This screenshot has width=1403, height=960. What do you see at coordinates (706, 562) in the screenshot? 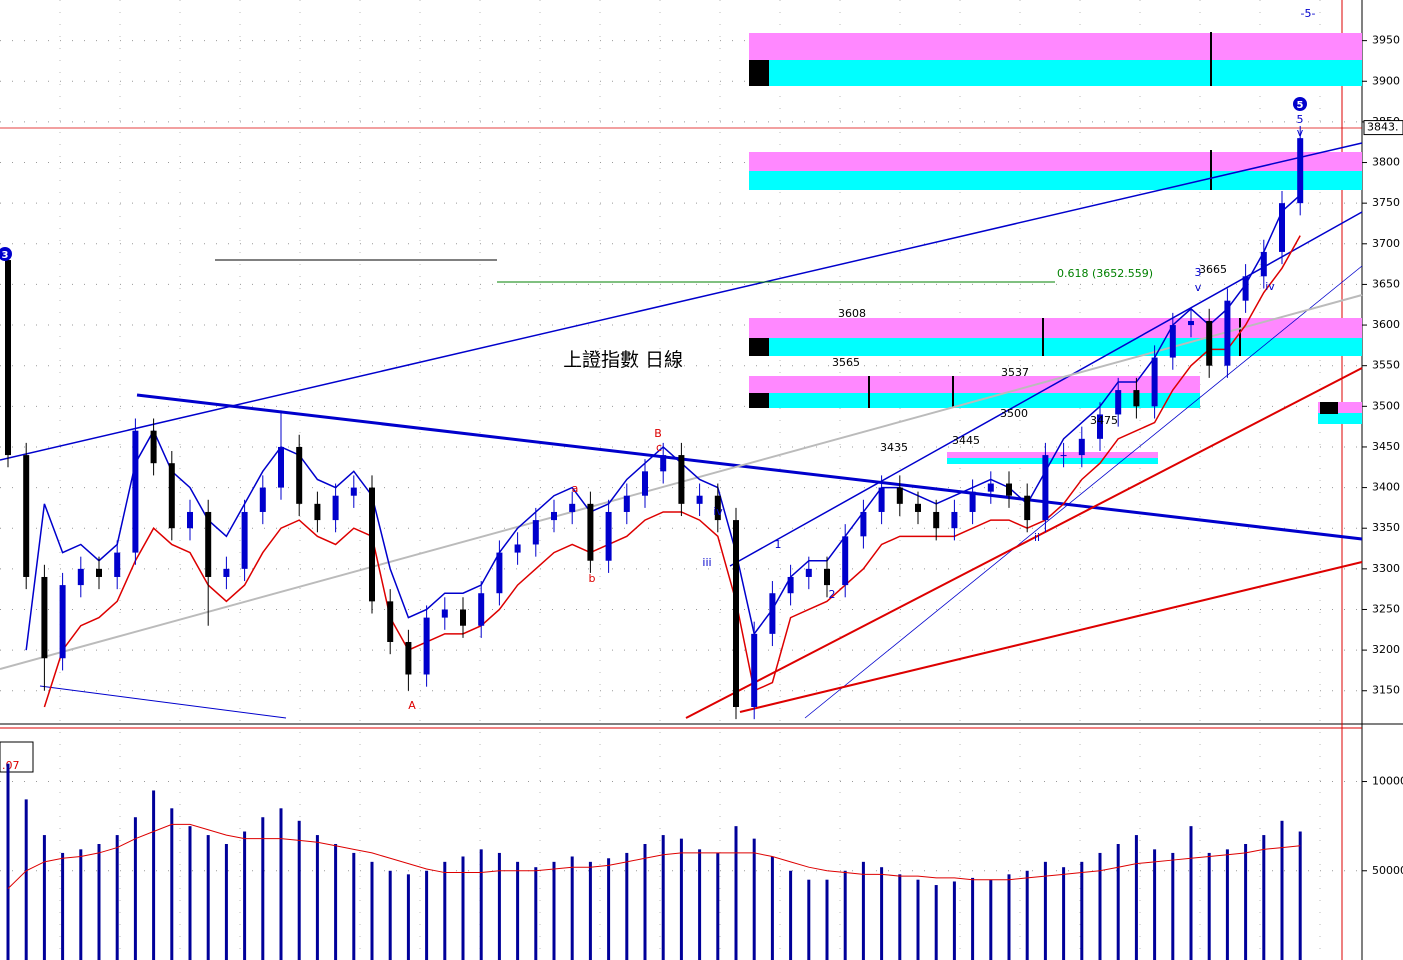
I see `annotation: iii` at bounding box center [706, 562].